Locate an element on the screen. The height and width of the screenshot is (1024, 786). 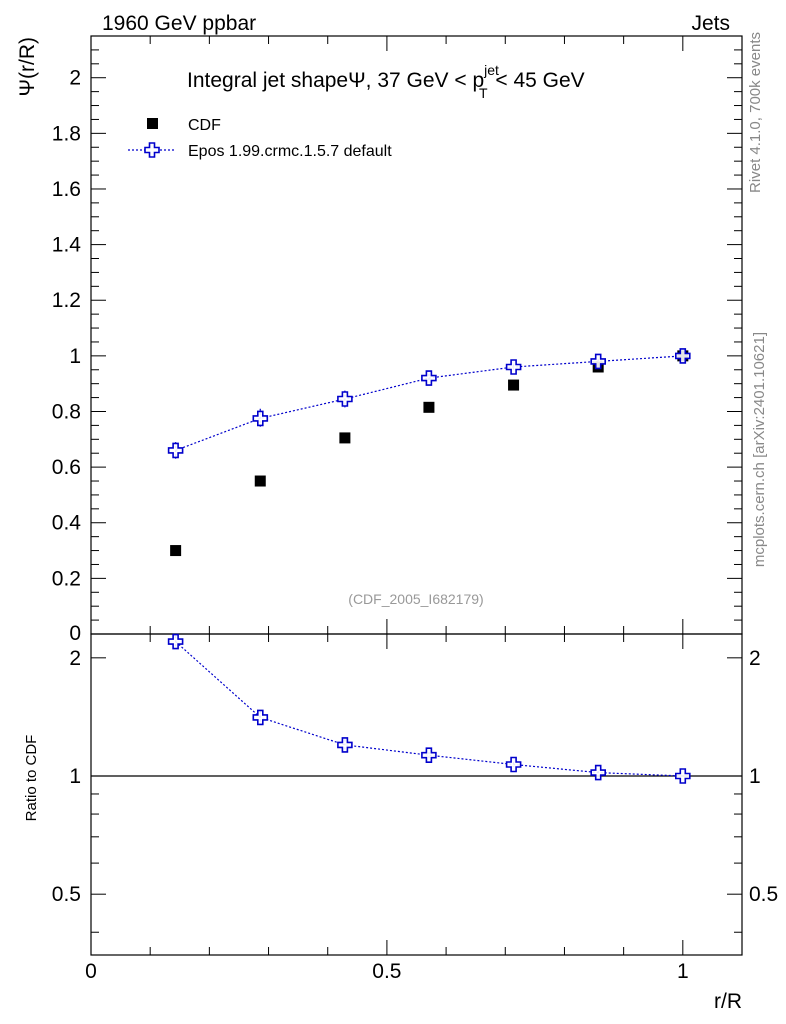
x-axis-label: r/R is located at coordinates (728, 1001).